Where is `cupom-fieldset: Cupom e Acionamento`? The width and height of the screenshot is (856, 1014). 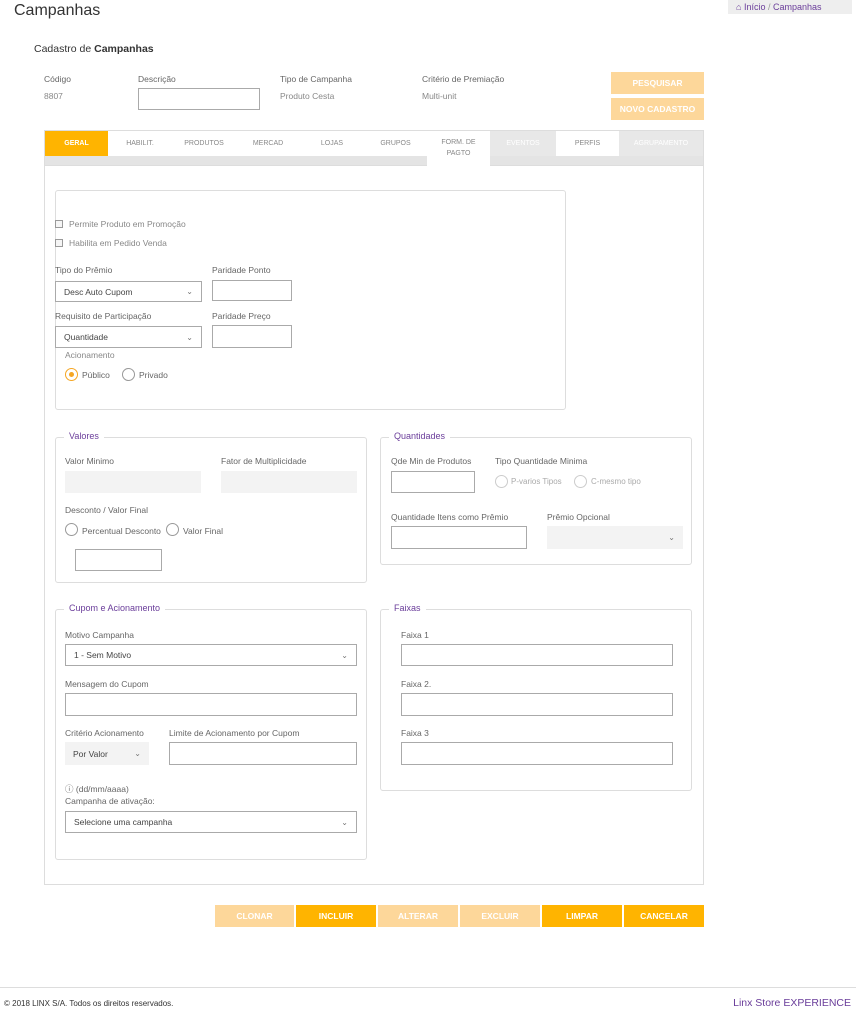
cupom-fieldset: Cupom e Acionamento is located at coordinates (211, 731).